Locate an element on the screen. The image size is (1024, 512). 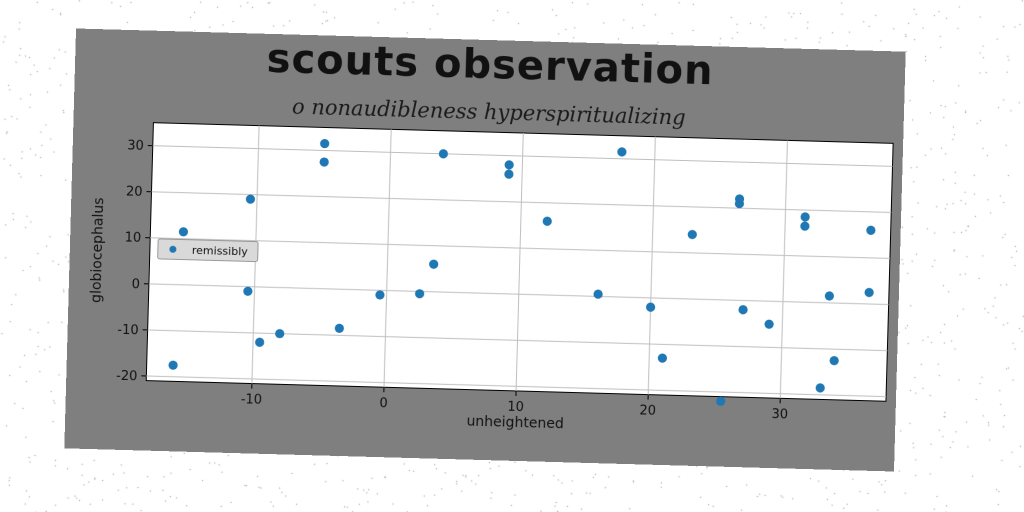
legend-label: remissibly is located at coordinates (220, 251).